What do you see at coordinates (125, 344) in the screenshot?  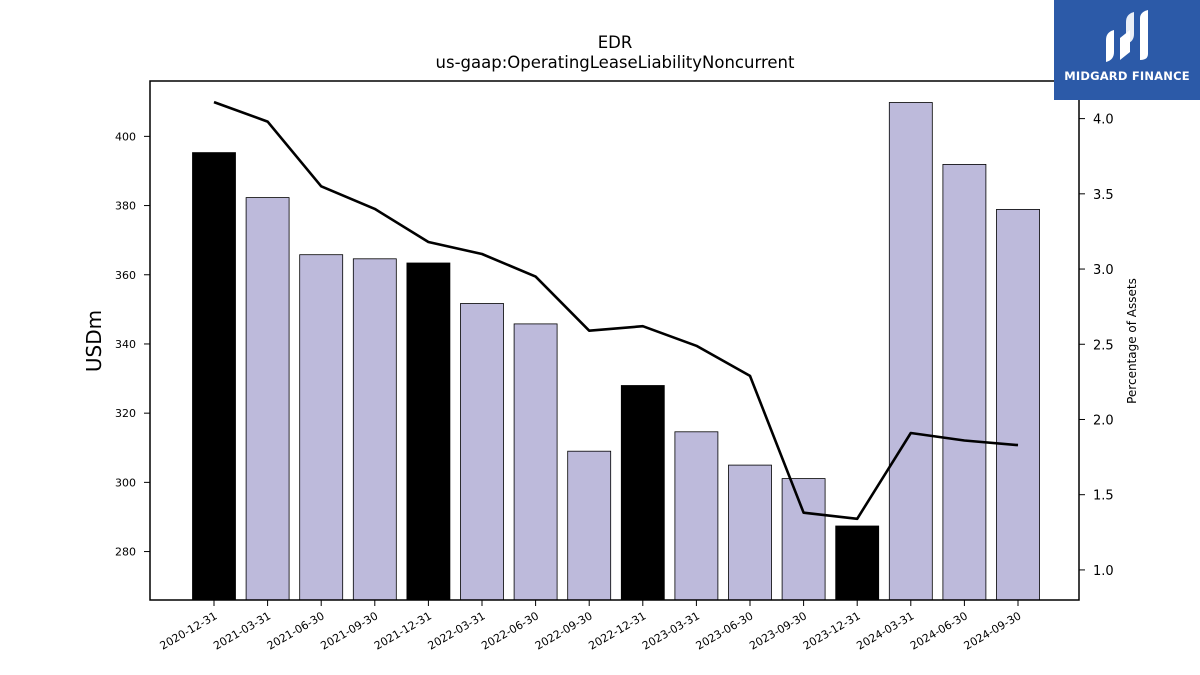 I see `y-tick-label-340: 340` at bounding box center [125, 344].